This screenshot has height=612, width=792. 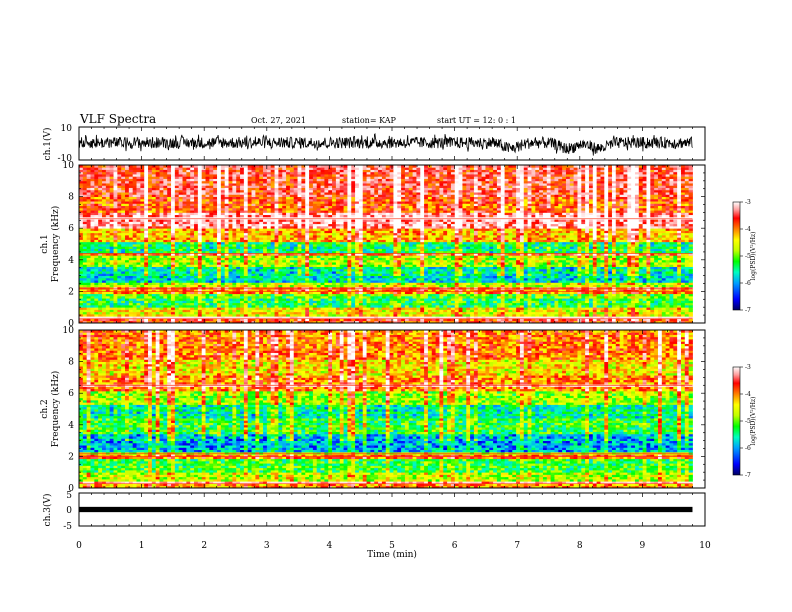 I want to click on ch1-waveform-panel: 10 -10 ch.1(V), so click(x=373, y=144).